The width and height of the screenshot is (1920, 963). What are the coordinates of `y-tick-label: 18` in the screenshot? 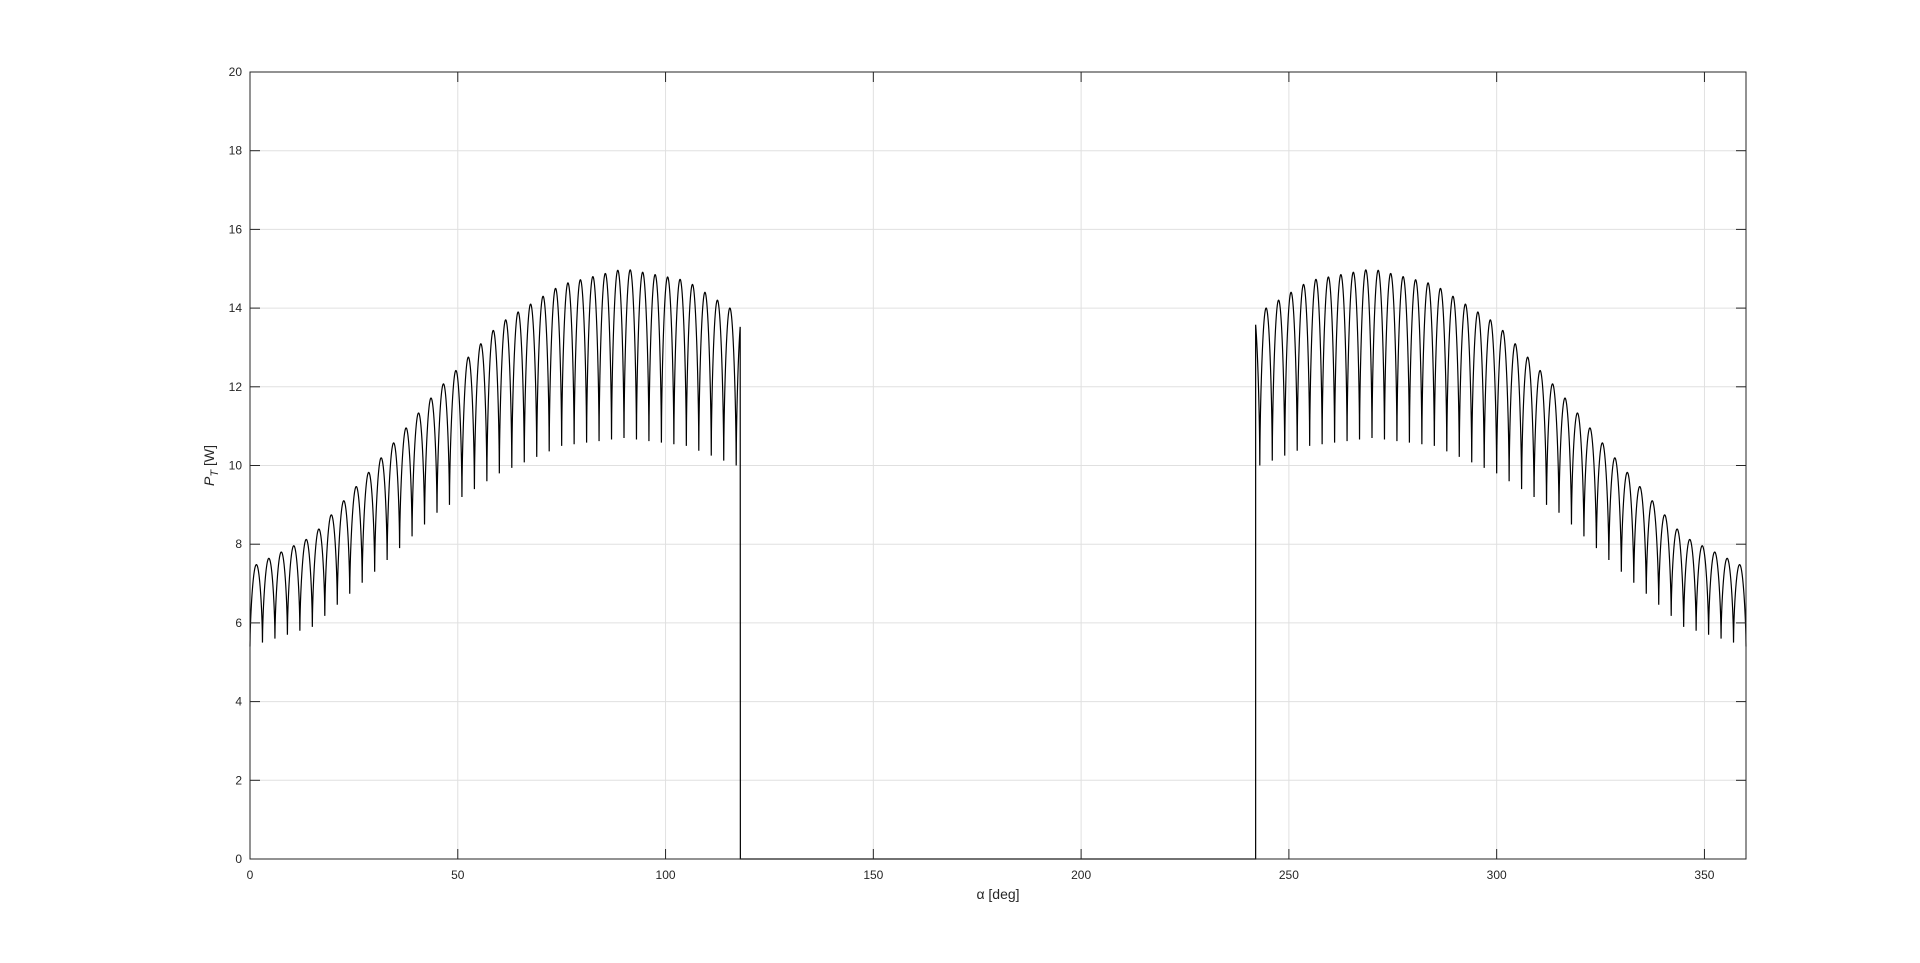 It's located at (236, 151).